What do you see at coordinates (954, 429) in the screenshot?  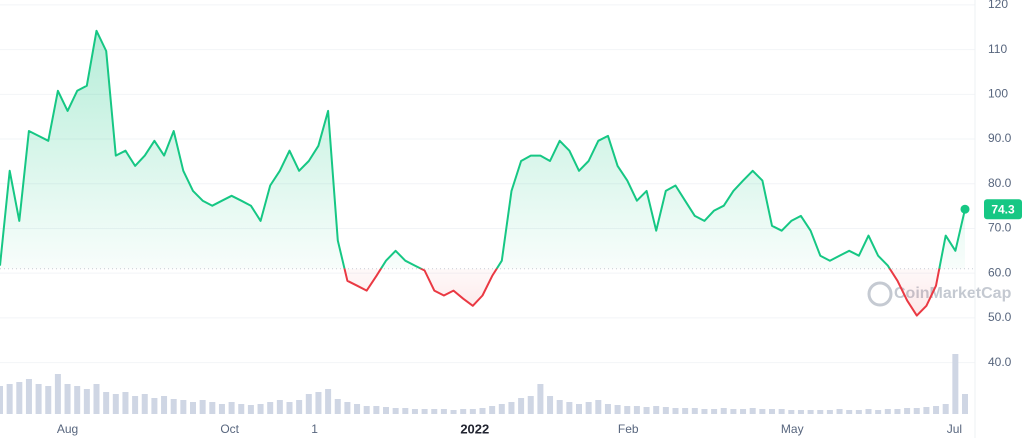 I see `x-tick-label: Jul` at bounding box center [954, 429].